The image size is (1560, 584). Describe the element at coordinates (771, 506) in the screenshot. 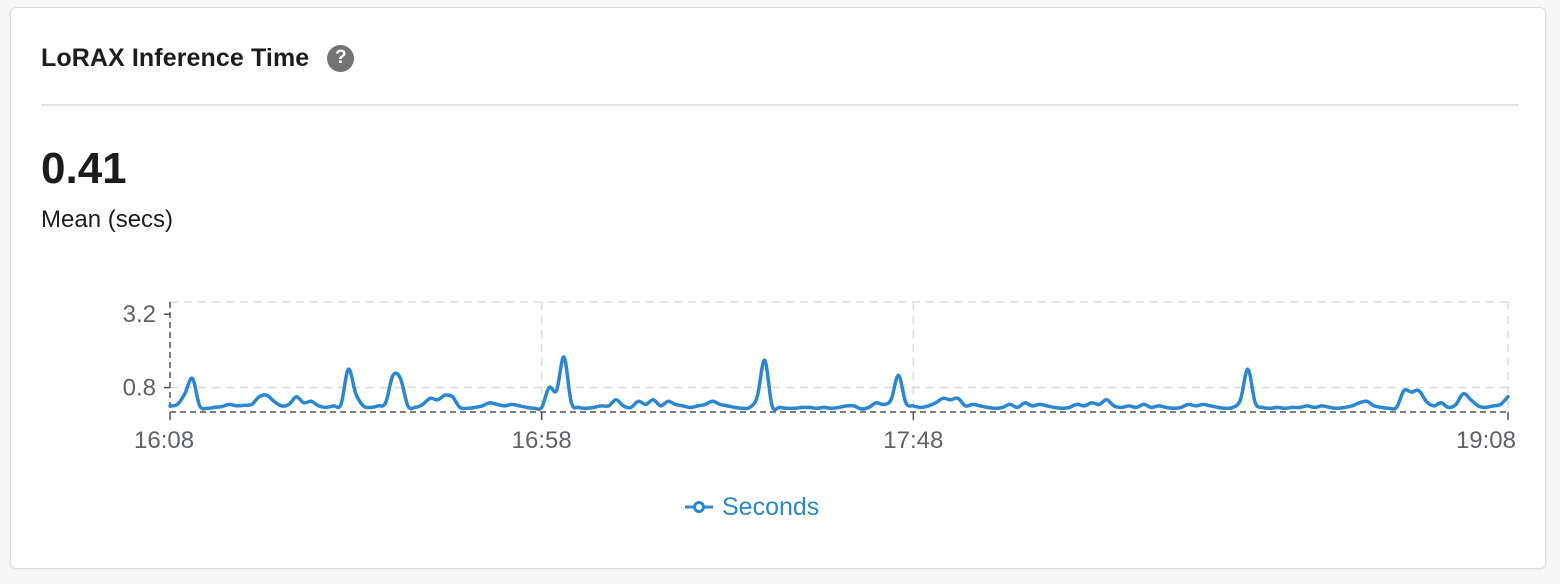

I see `legend-label: Seconds` at that location.